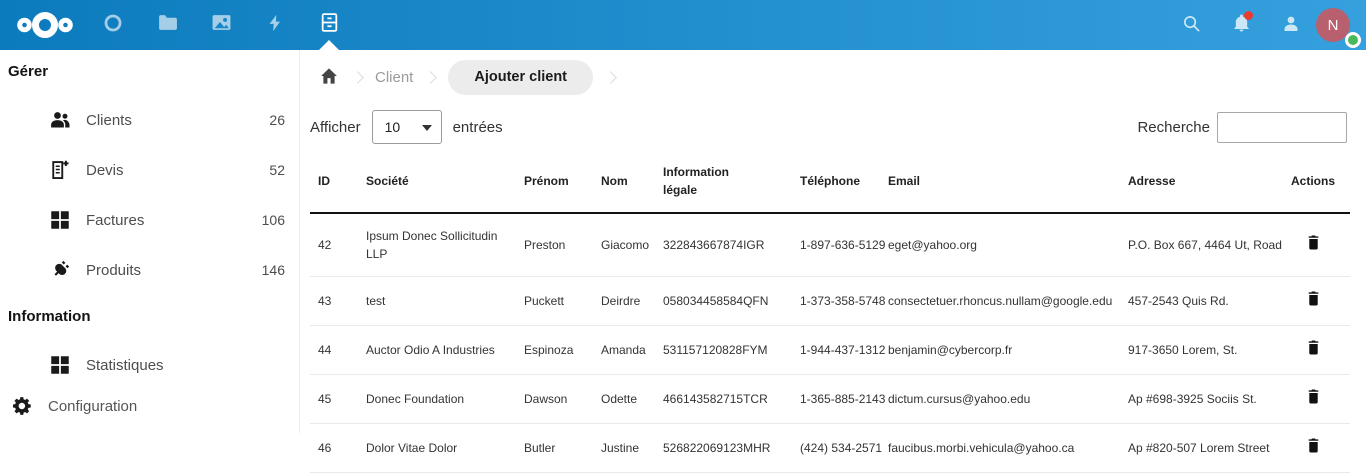 The image size is (1366, 473). I want to click on table-cell: 42, so click(325, 245).